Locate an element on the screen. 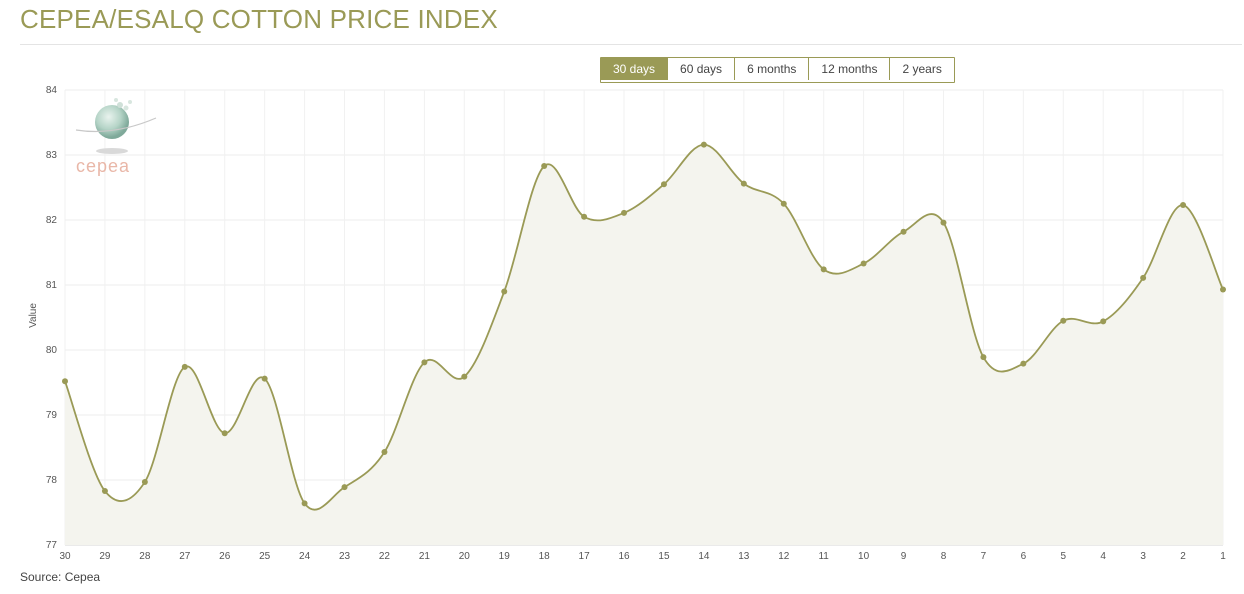  range-button-6-months: 6 months is located at coordinates (771, 69).